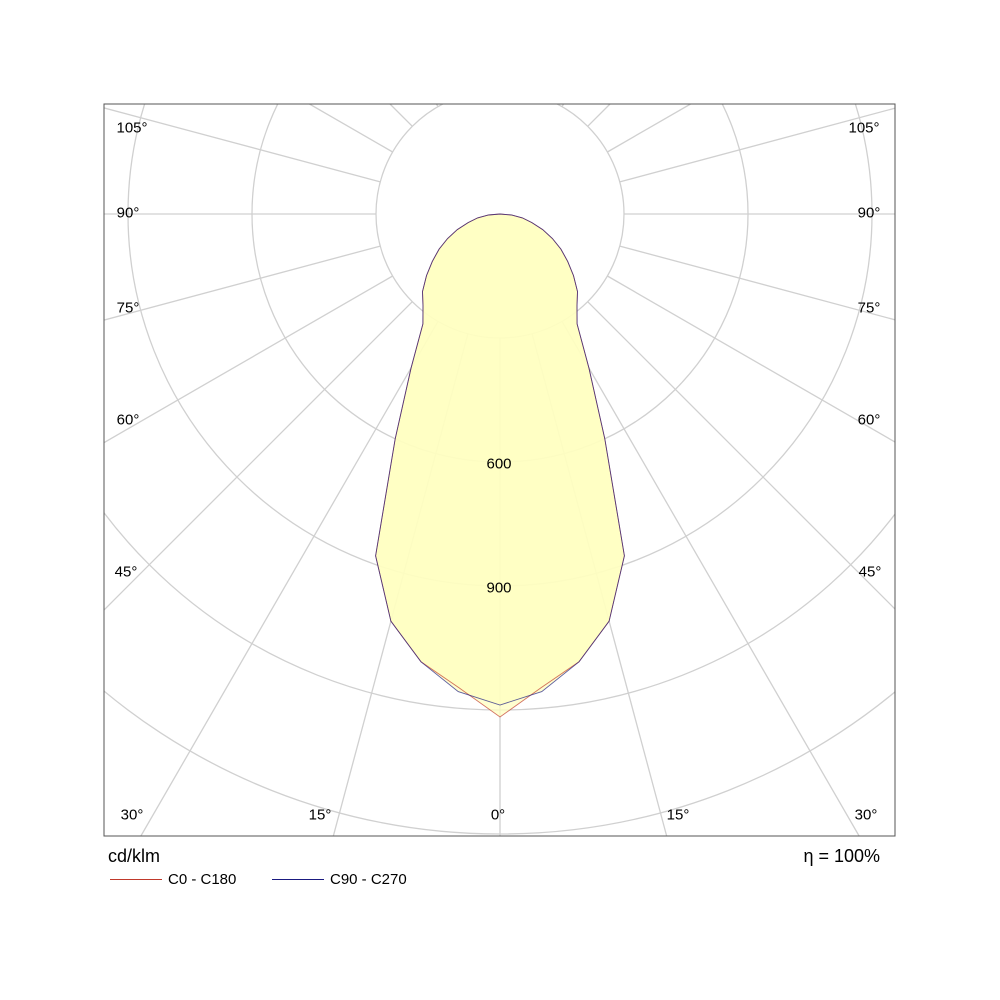  I want to click on legend-label: C90 - C270, so click(368, 879).